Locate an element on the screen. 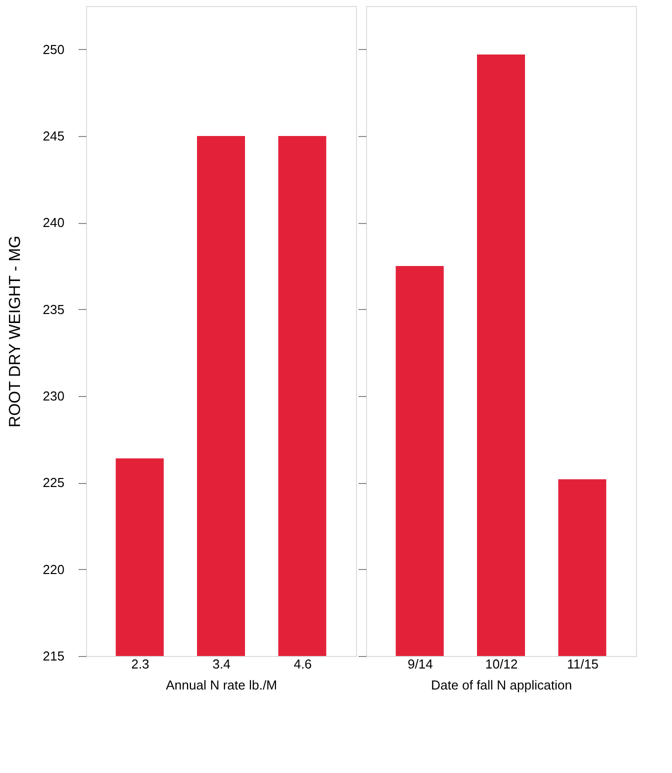 This screenshot has width=672, height=773. y-tick-label: 240 is located at coordinates (53, 222).